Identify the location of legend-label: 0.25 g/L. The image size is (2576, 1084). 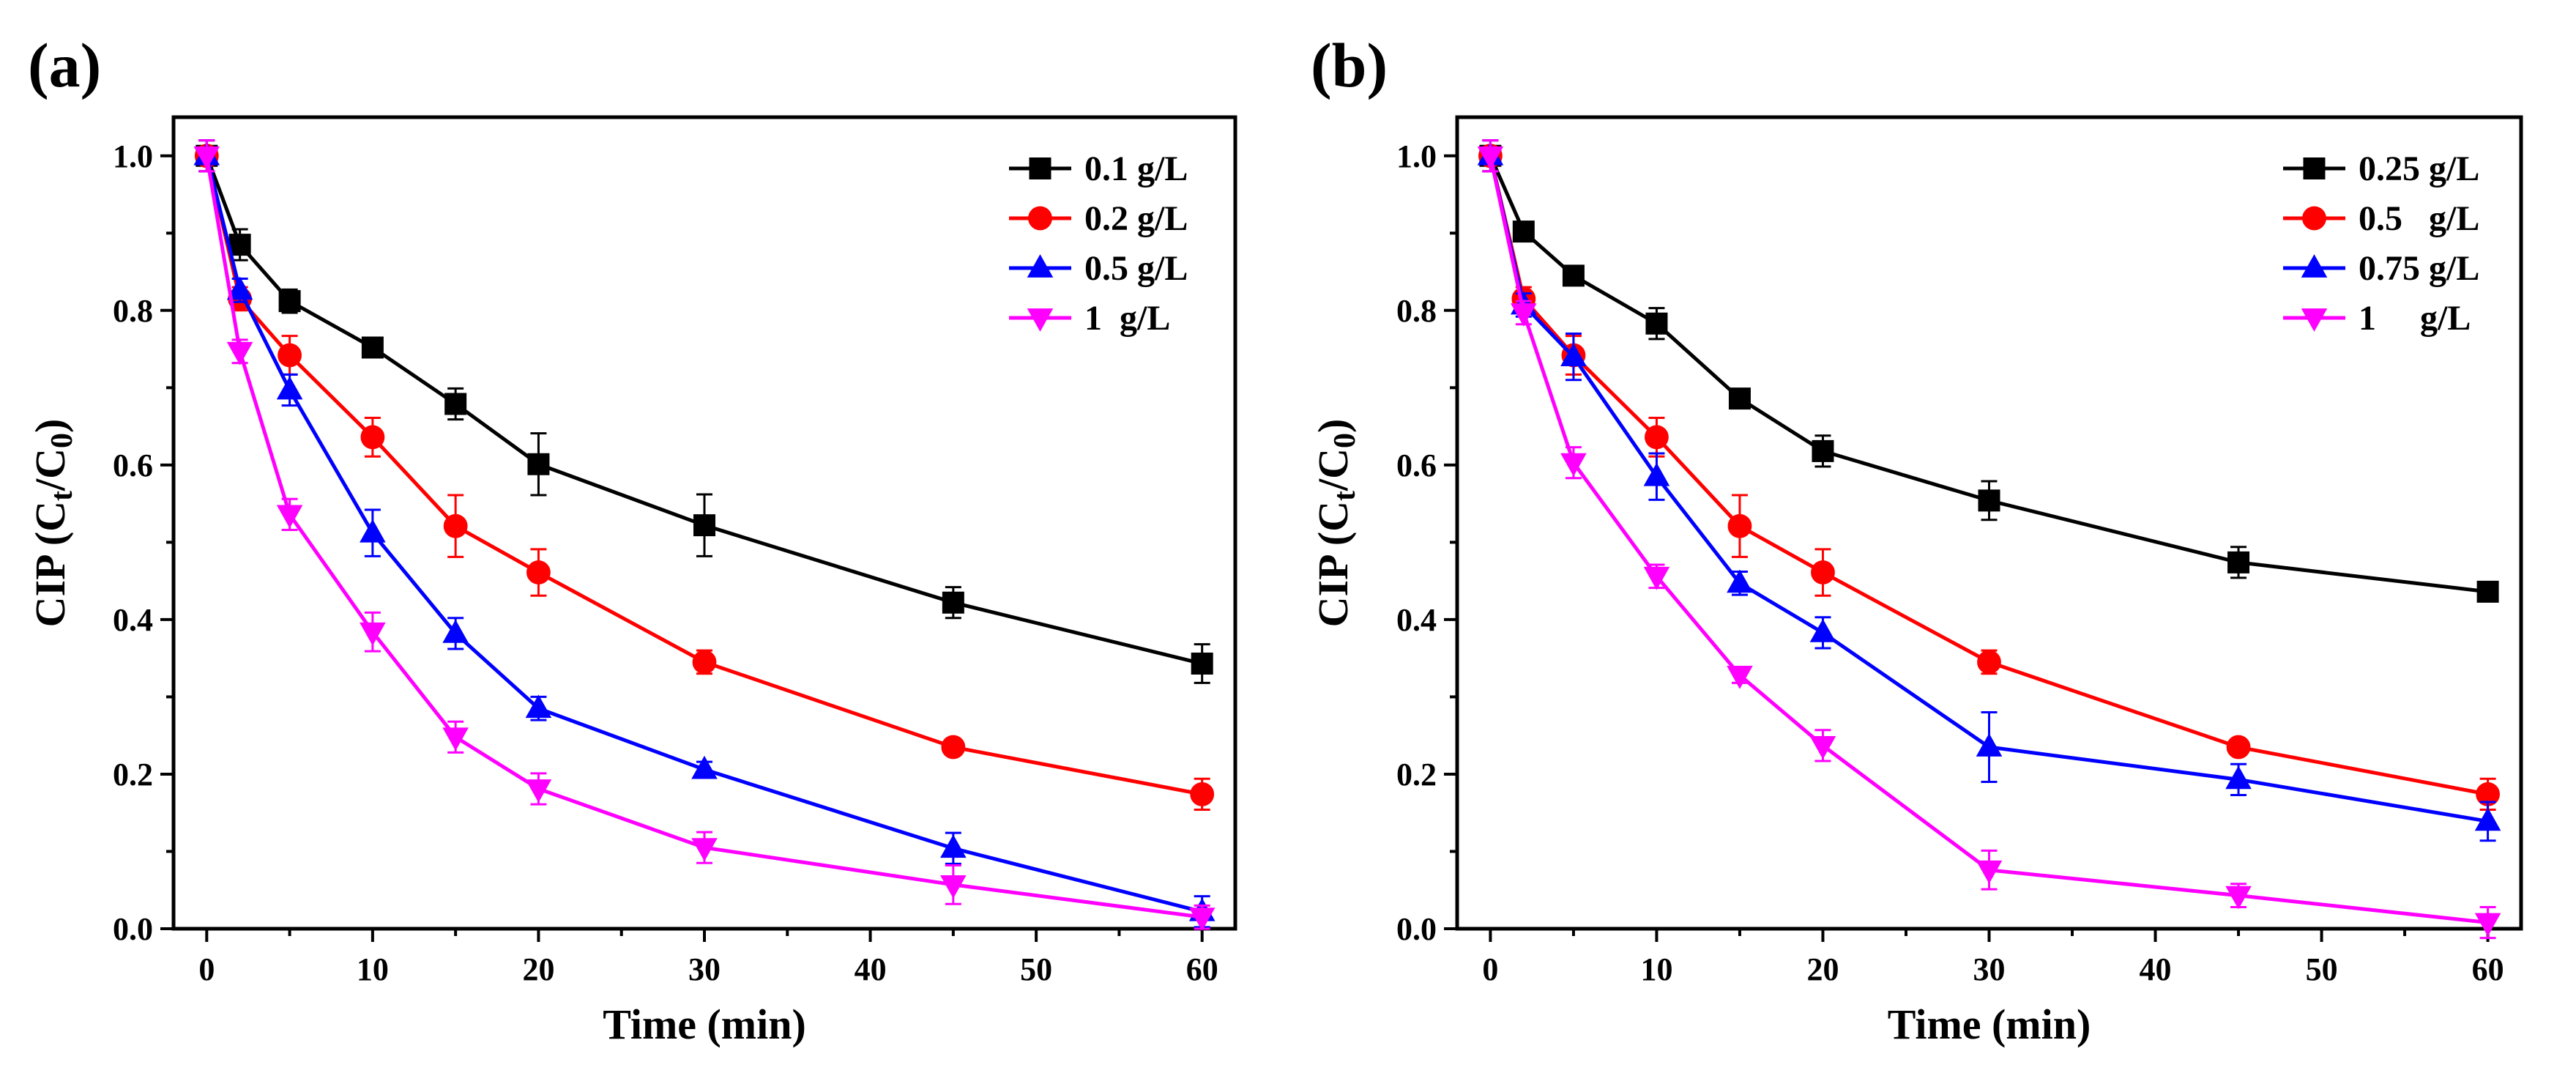
(2419, 168).